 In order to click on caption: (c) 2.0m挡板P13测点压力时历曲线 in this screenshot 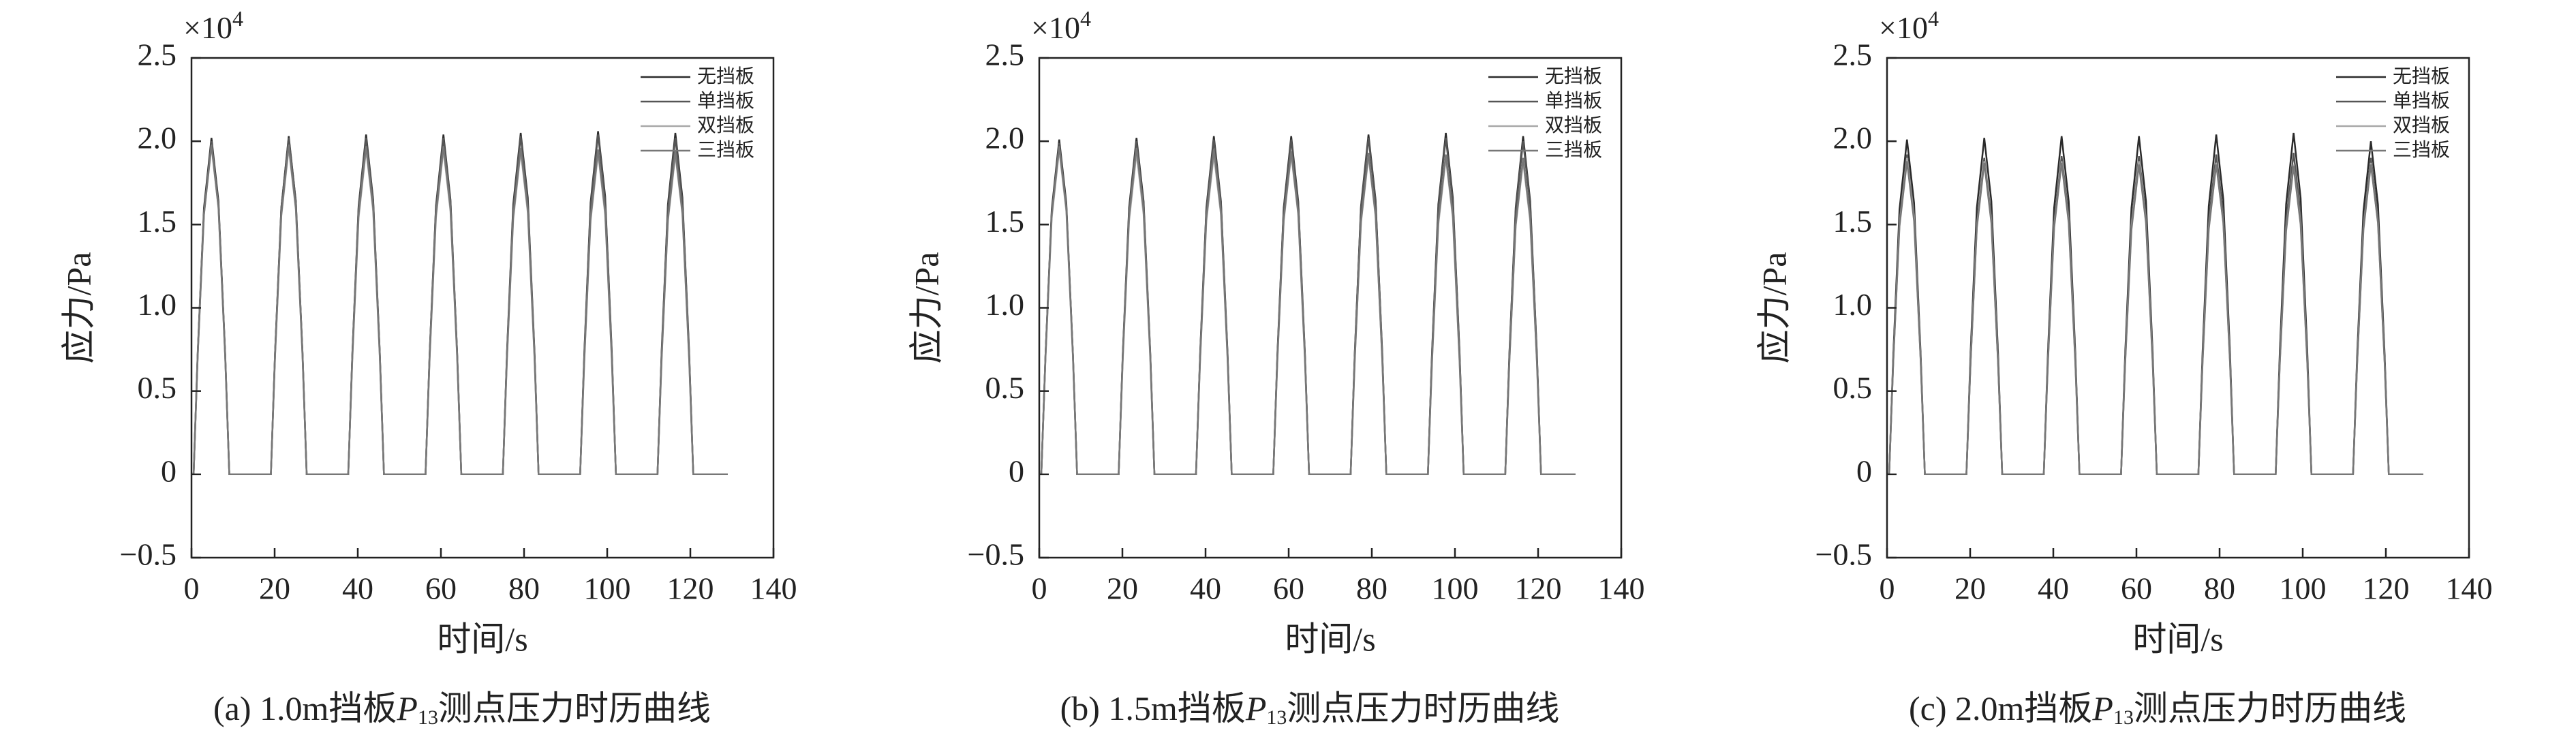, I will do `click(2157, 709)`.